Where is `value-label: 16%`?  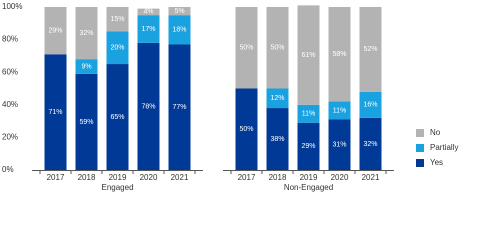
value-label: 16% is located at coordinates (370, 105).